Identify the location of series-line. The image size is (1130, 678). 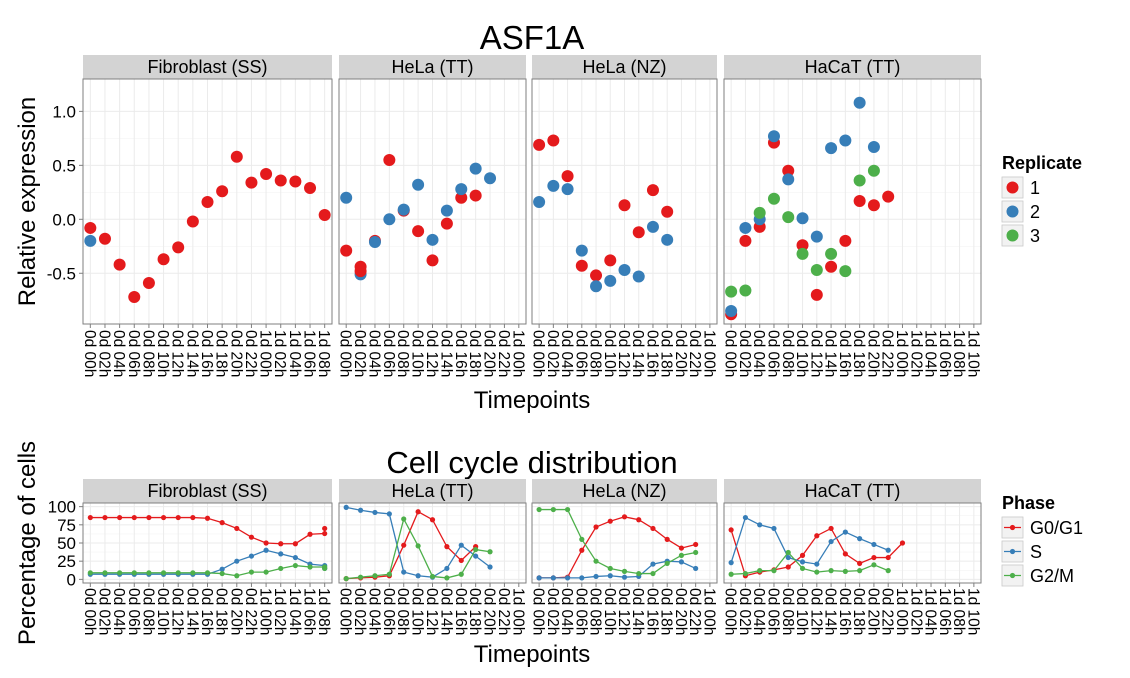
(411, 545).